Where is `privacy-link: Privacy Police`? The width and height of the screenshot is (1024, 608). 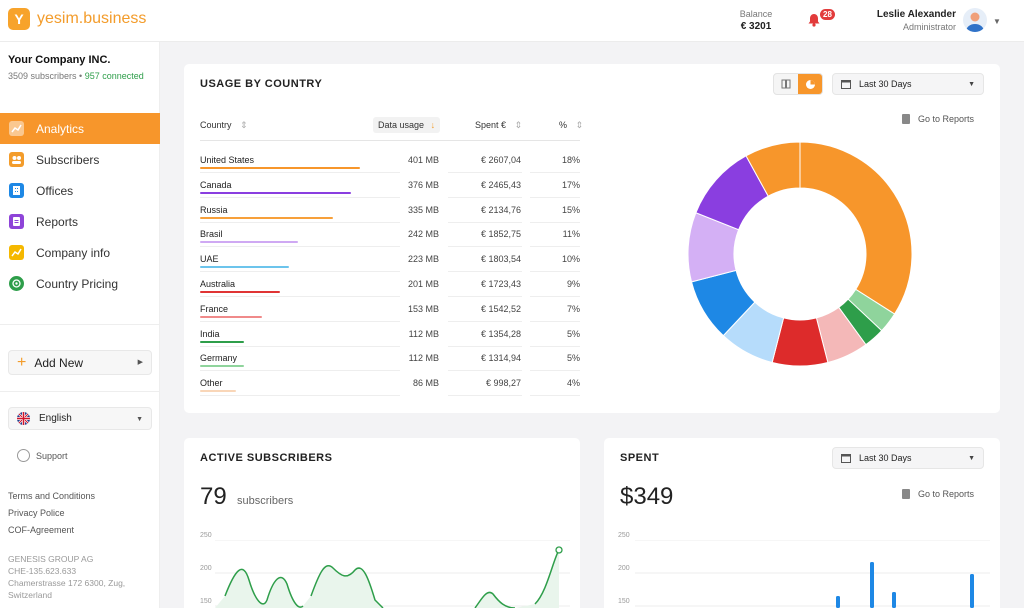
privacy-link: Privacy Police is located at coordinates (36, 513).